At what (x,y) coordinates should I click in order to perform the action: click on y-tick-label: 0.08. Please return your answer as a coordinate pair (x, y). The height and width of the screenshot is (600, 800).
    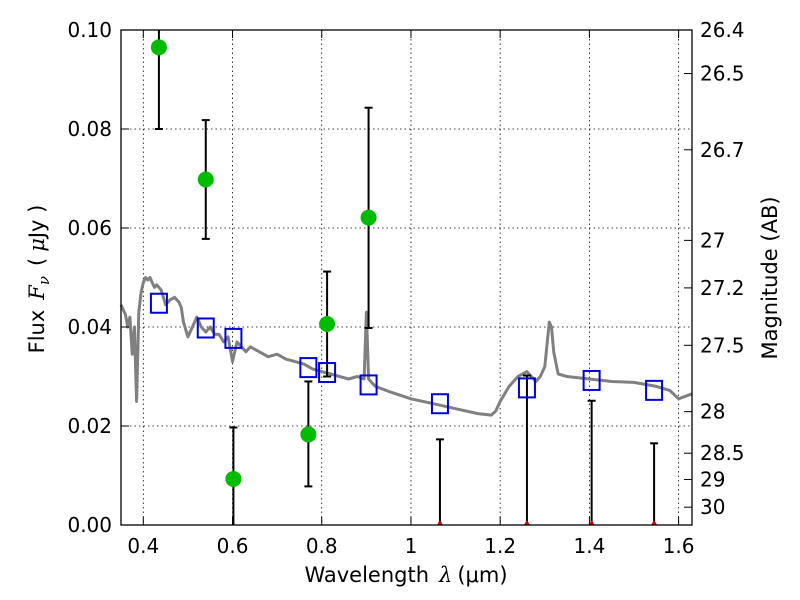
    Looking at the image, I should click on (89, 129).